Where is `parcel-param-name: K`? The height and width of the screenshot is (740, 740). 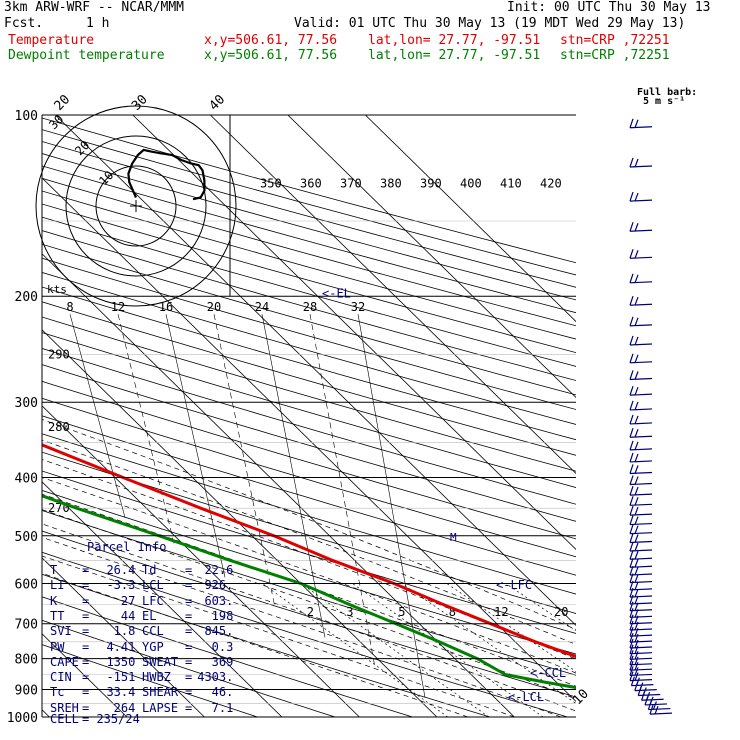
parcel-param-name: K is located at coordinates (54, 600).